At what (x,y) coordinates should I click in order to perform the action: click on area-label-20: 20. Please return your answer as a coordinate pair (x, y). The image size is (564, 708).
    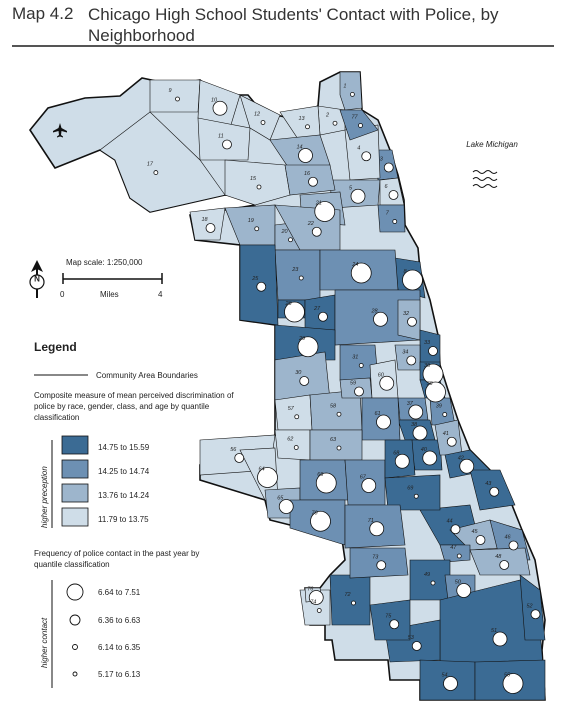
    Looking at the image, I should click on (285, 232).